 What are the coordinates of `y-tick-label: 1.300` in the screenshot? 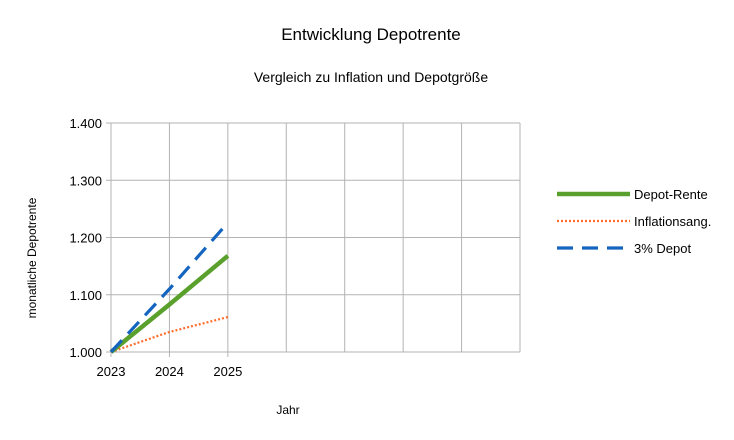 It's located at (85, 180).